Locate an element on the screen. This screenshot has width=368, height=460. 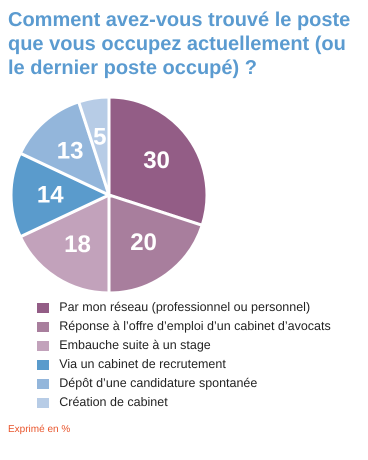
legend-label: Embauche suite à un stage is located at coordinates (135, 345).